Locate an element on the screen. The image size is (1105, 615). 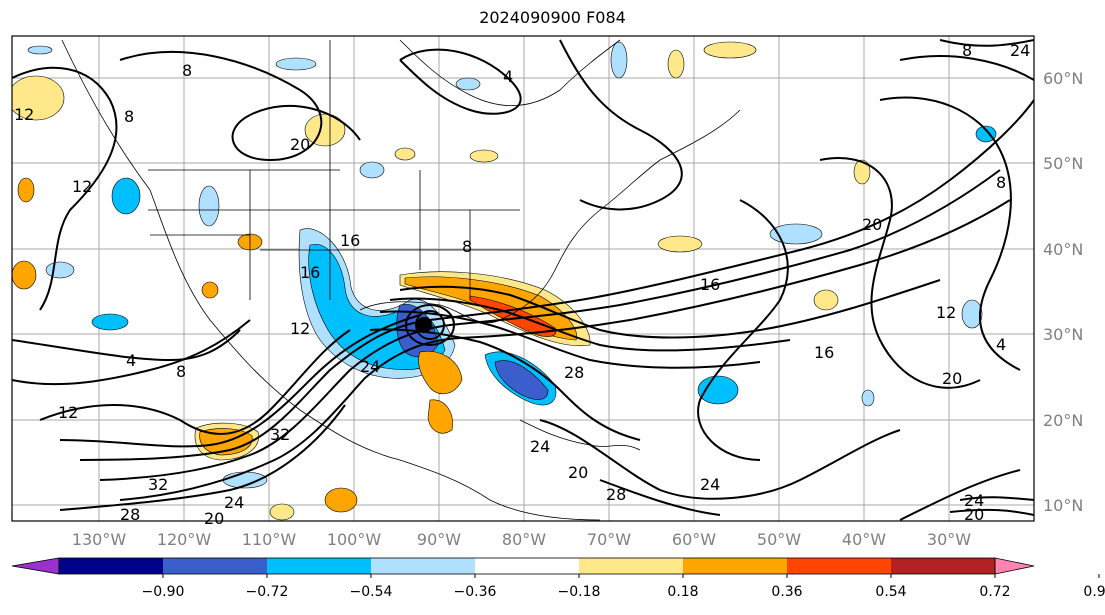
colorbar-tick-label: 0.36 is located at coordinates (786, 592).